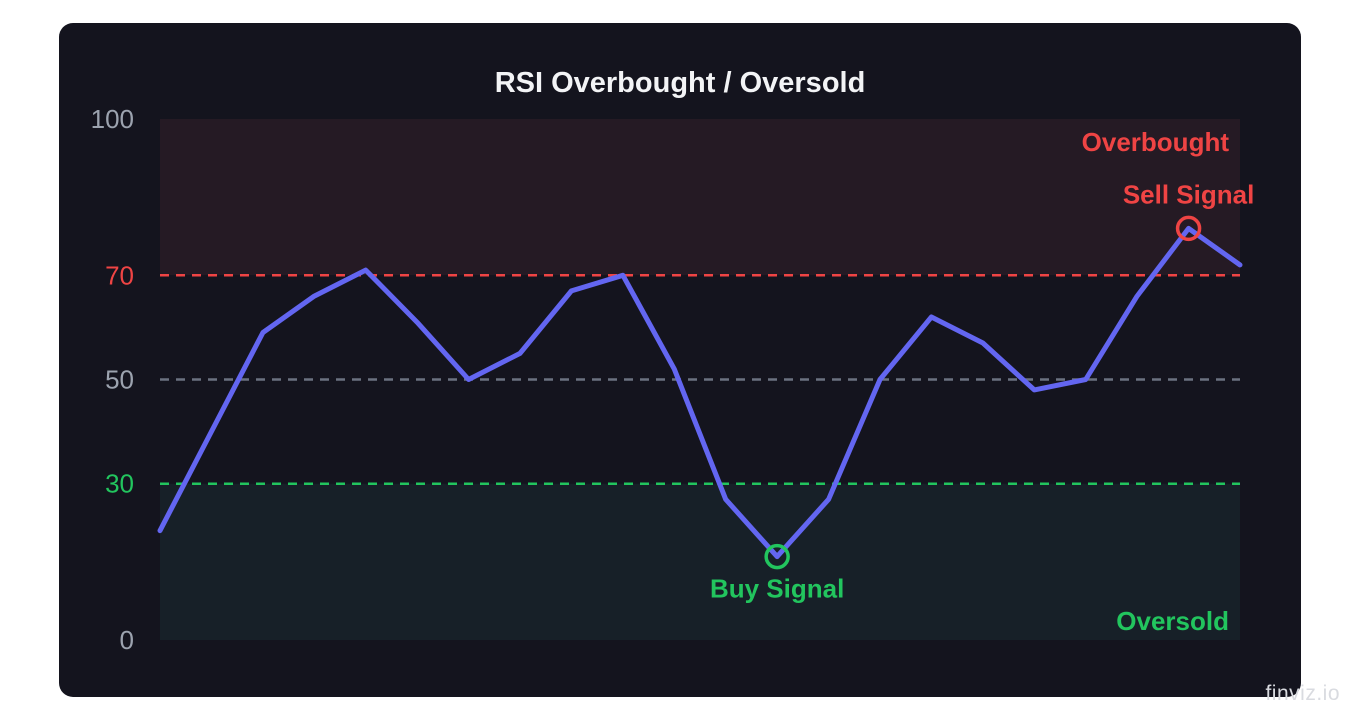  I want to click on oversold-zone-label: Oversold, so click(1172, 621).